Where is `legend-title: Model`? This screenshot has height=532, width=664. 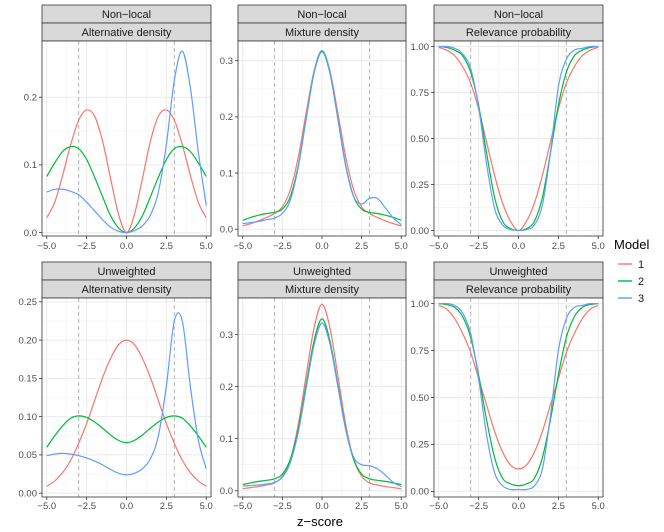 legend-title: Model is located at coordinates (632, 244).